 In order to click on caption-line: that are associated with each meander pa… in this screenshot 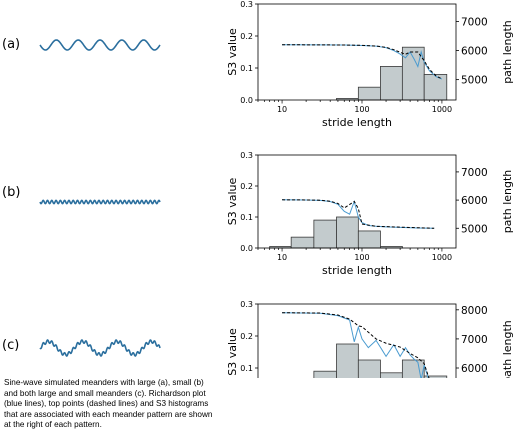, I will do `click(108, 414)`.